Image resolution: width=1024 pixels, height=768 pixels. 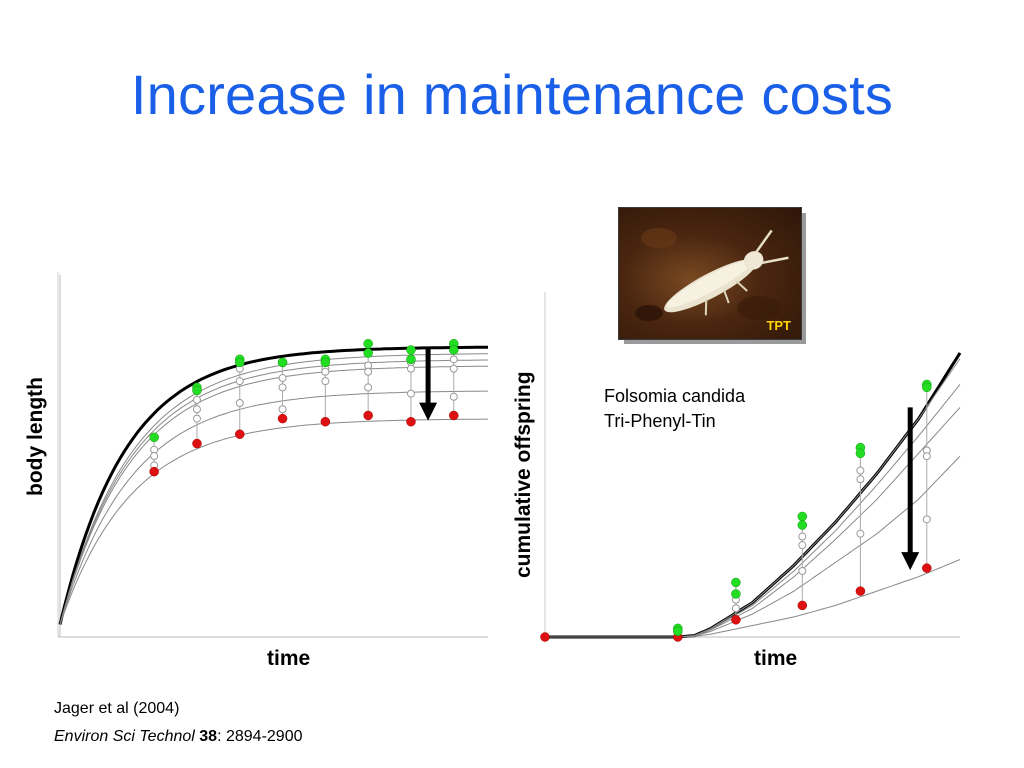 I want to click on citation-pages: : 2894-2900, so click(x=260, y=736).